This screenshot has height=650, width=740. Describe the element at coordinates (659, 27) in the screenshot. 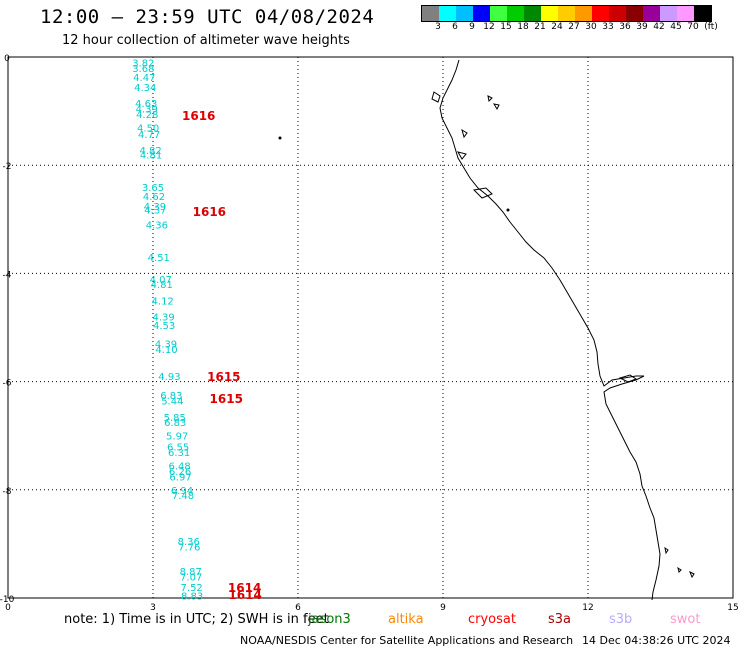

I see `colorbar-label: 42` at that location.